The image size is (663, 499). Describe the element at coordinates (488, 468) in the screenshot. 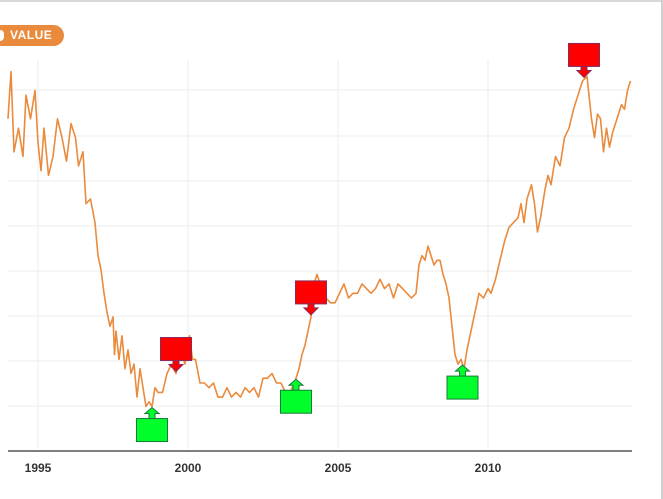

I see `x-tick-label: 2010` at that location.